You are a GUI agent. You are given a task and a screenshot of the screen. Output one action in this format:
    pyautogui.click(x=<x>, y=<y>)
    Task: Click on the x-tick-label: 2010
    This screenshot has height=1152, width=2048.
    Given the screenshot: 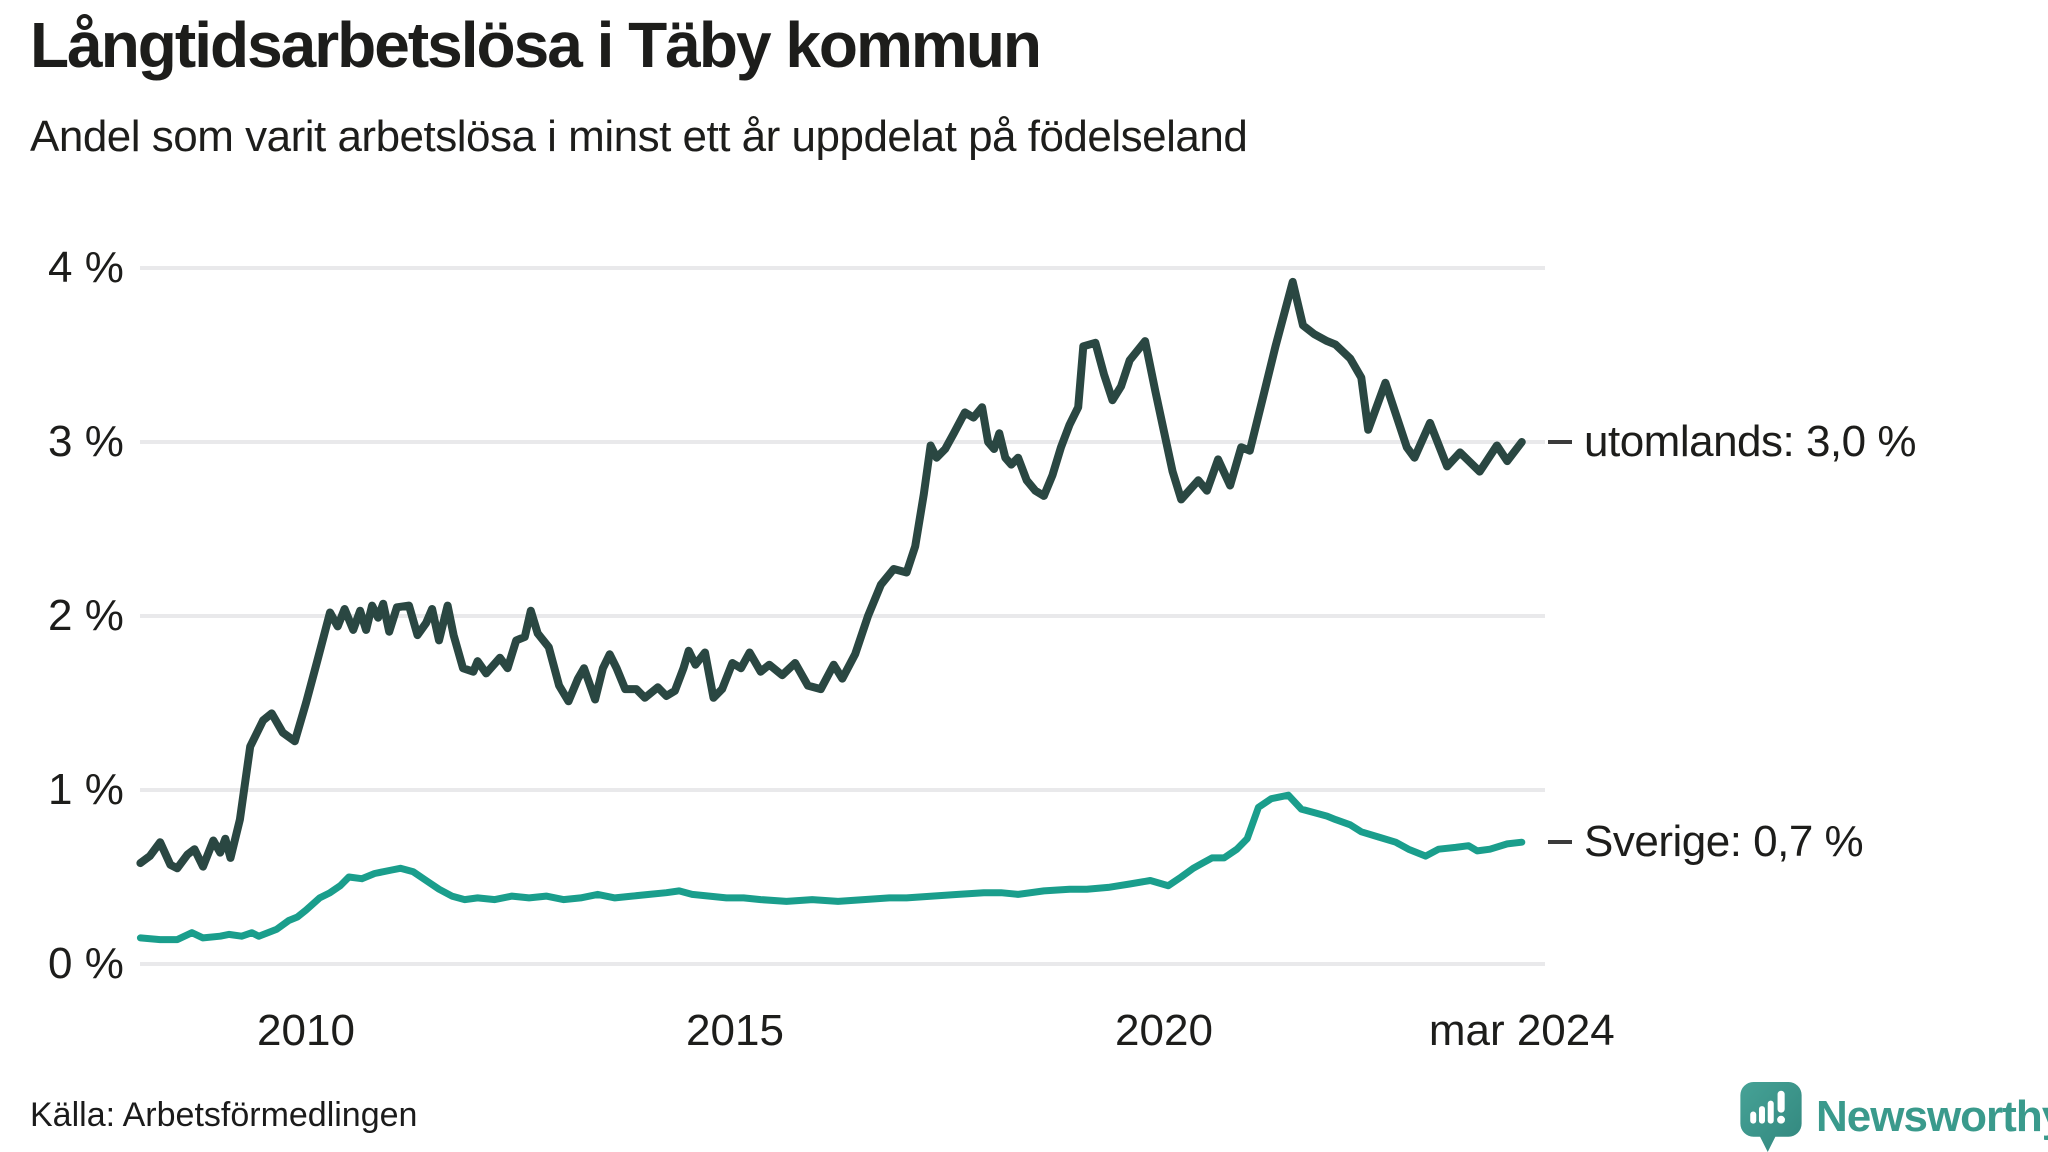 What is the action you would take?
    pyautogui.click(x=306, y=1030)
    